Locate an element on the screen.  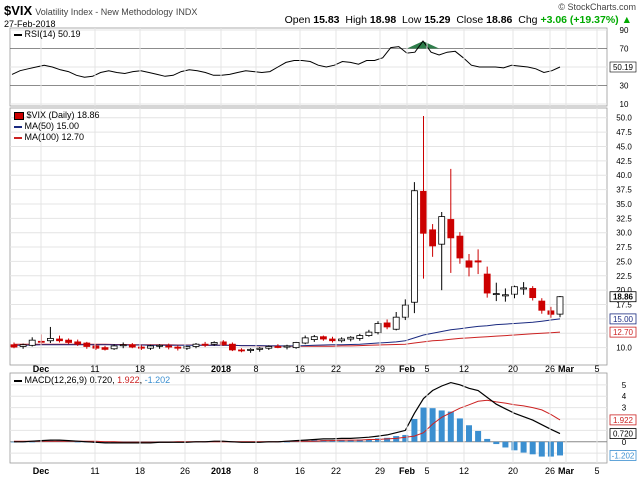
macd-value-label: 0.720 is located at coordinates (623, 434).